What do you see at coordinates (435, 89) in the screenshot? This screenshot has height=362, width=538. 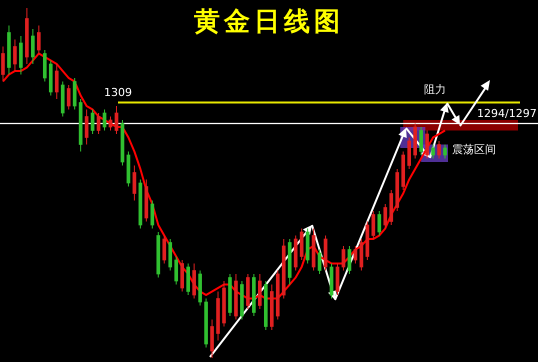 I see `annotation: 阻力` at bounding box center [435, 89].